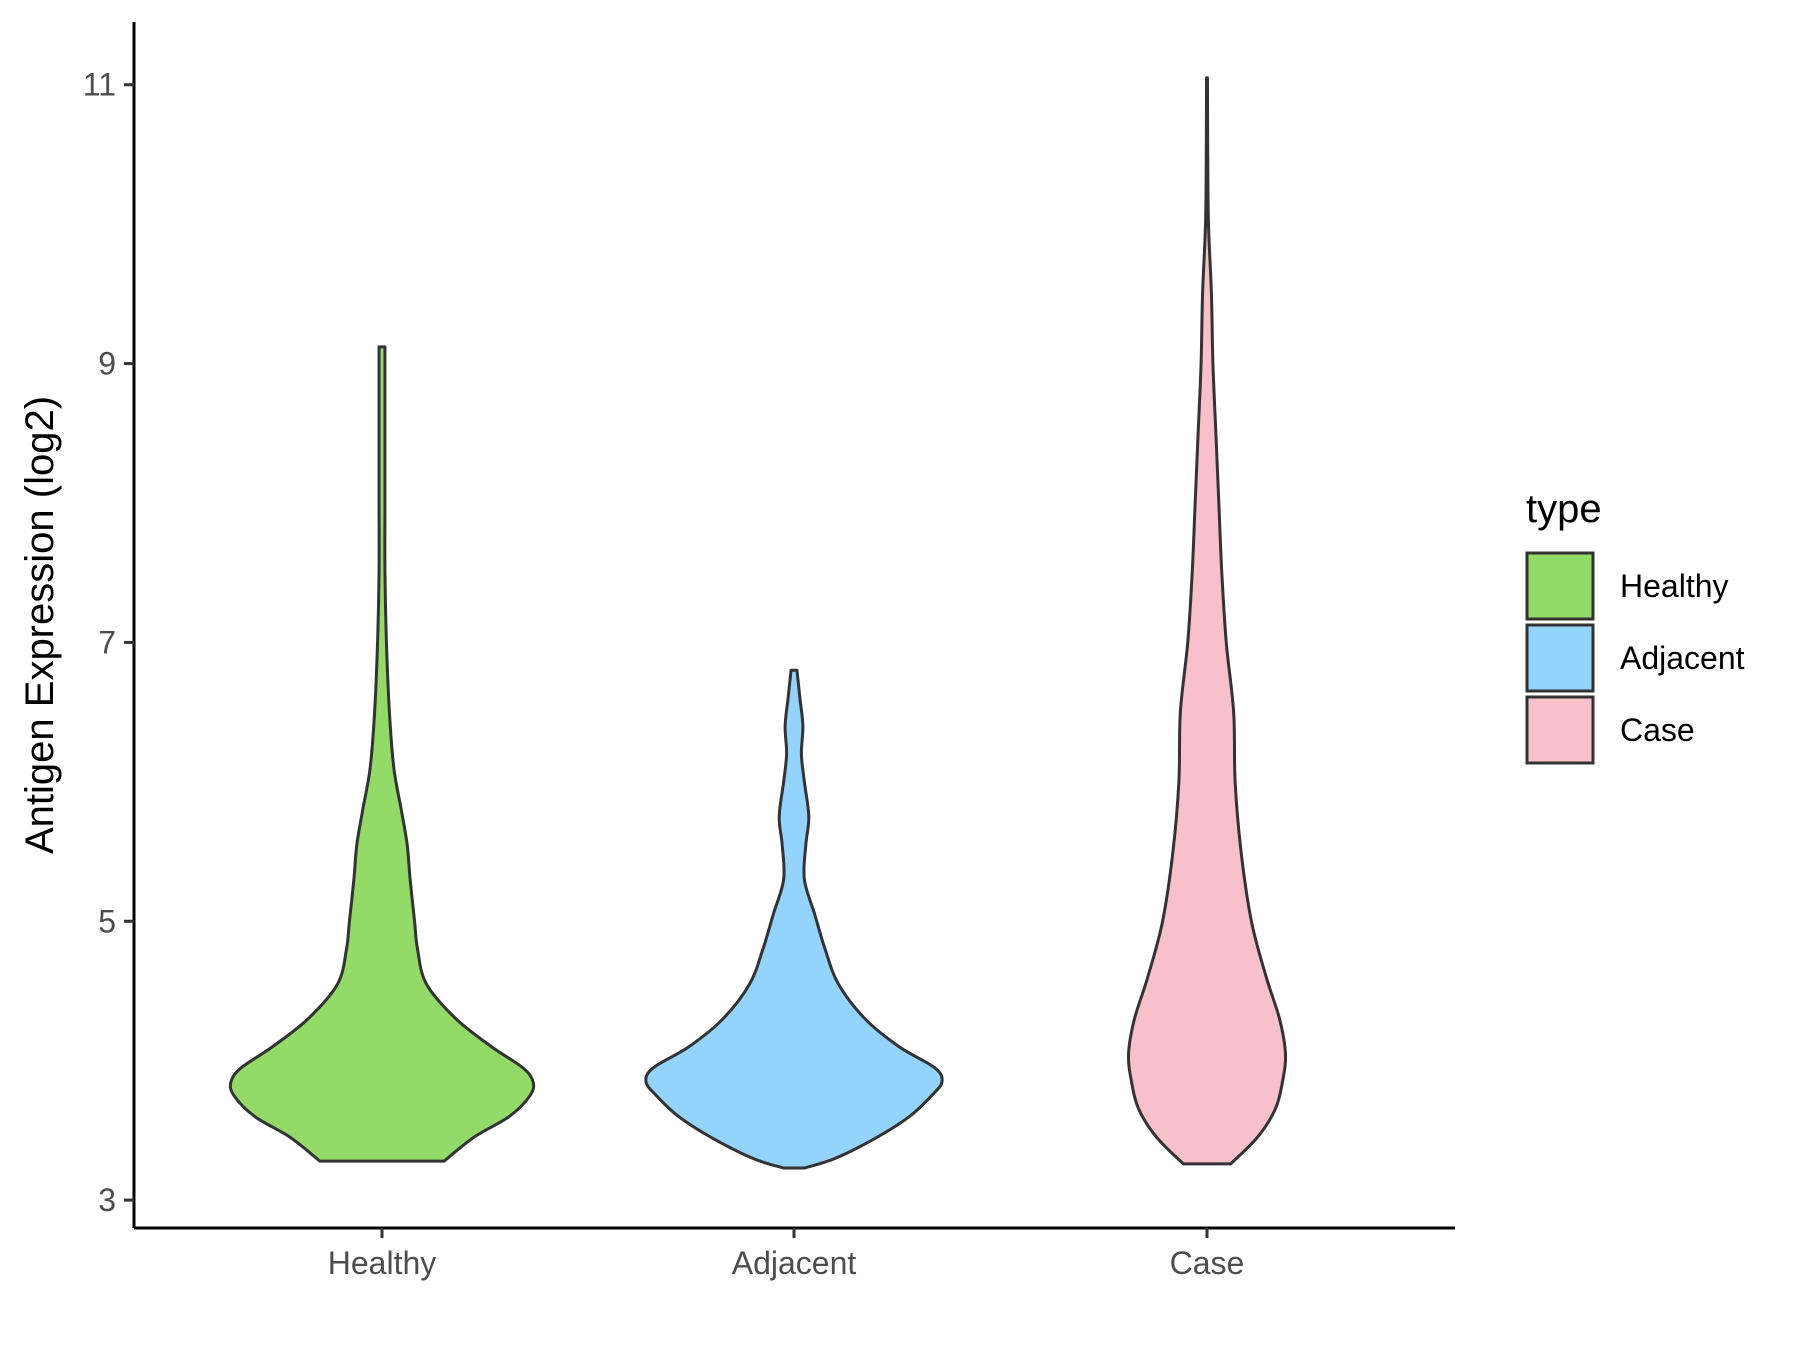 Image resolution: width=1800 pixels, height=1350 pixels. Describe the element at coordinates (382, 1263) in the screenshot. I see `x-tick-label: Healthy` at that location.